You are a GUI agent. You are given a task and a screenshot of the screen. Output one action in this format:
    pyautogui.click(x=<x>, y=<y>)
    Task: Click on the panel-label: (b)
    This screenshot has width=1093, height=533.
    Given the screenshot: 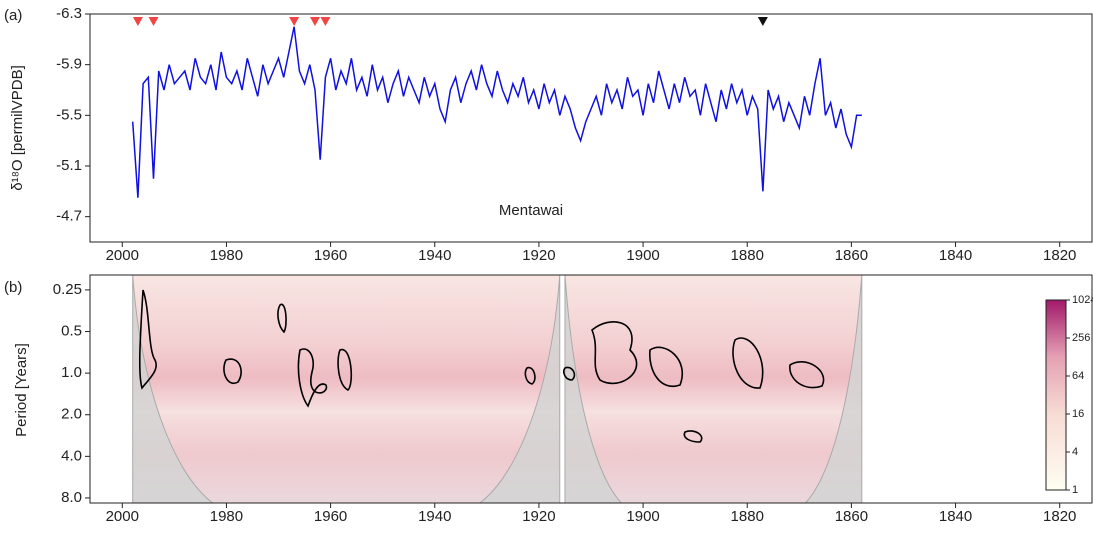 What is the action you would take?
    pyautogui.click(x=13, y=287)
    